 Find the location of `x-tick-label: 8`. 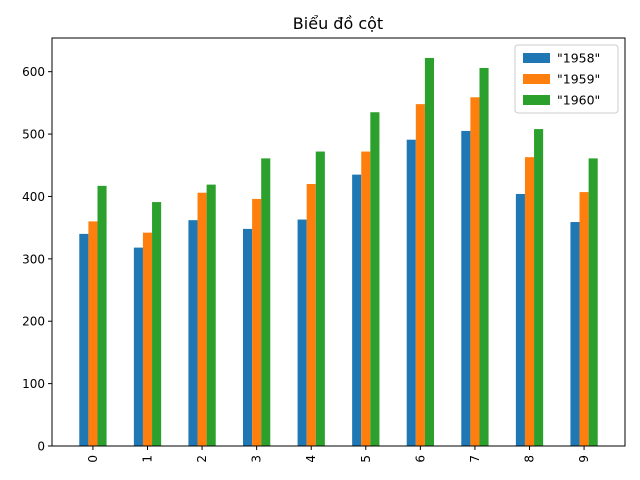

x-tick-label: 8 is located at coordinates (530, 459).